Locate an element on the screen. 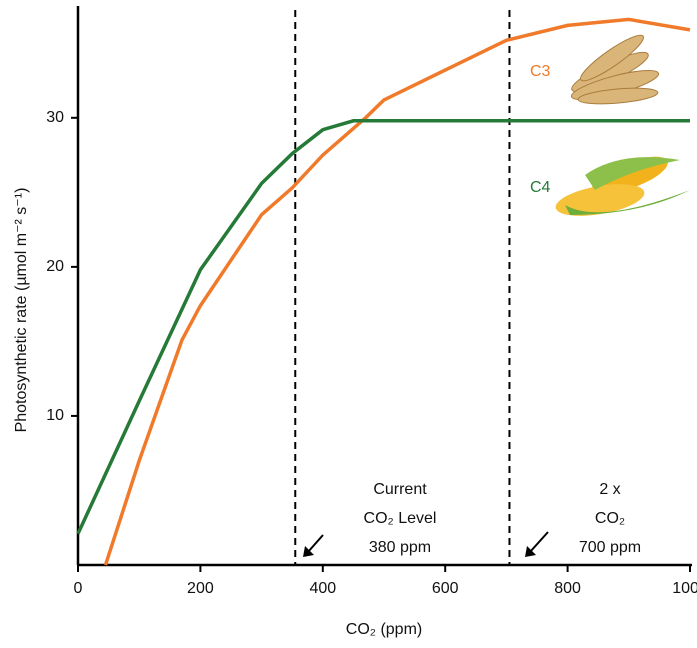 This screenshot has height=648, width=697. x-tick-label: 800 is located at coordinates (567, 588).